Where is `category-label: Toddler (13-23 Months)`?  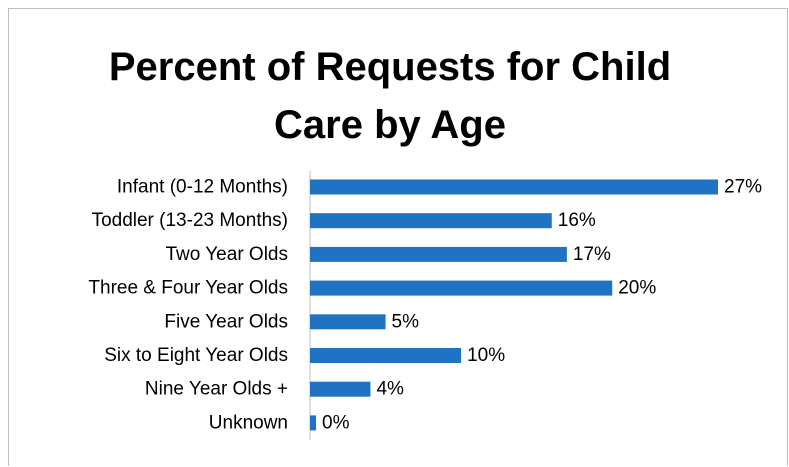
category-label: Toddler (13-23 Months) is located at coordinates (190, 220).